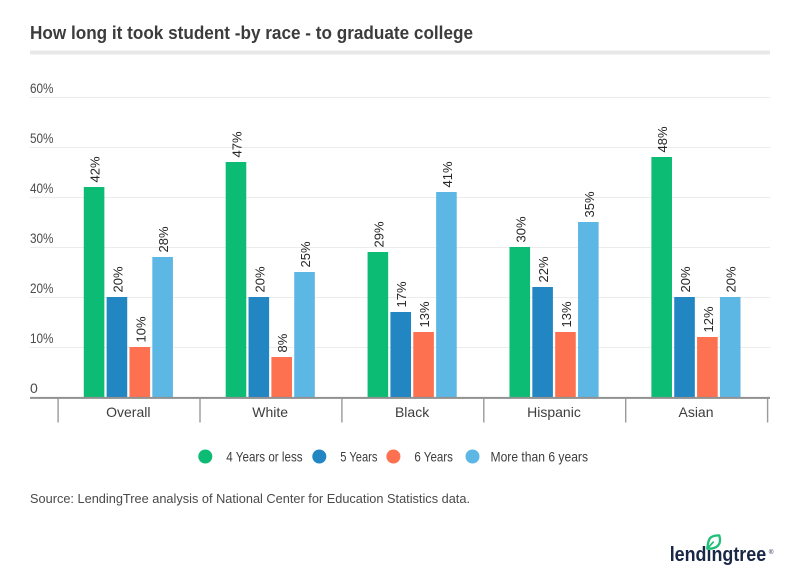  Describe the element at coordinates (163, 239) in the screenshot. I see `svg-text: 28%` at that location.